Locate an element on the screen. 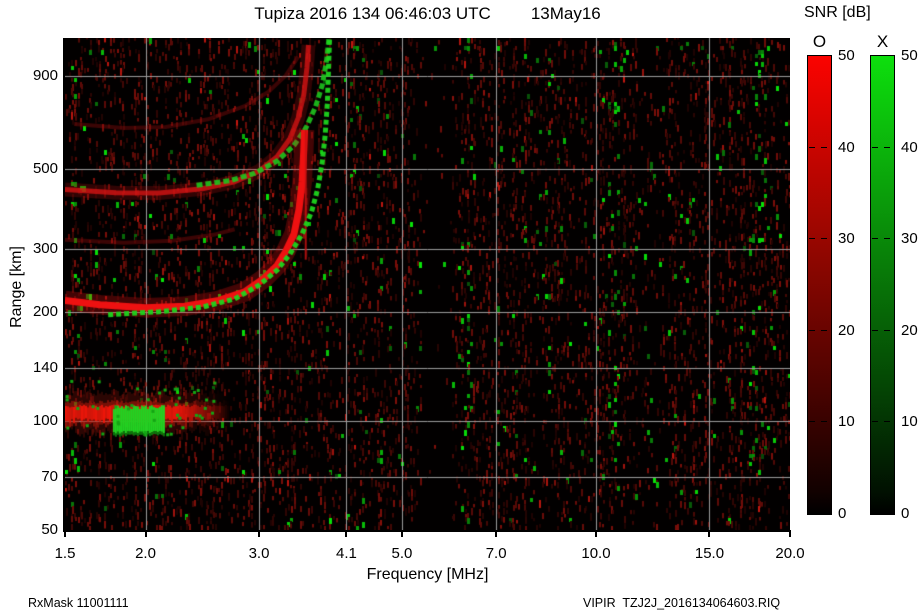  x-tick-label-1.5: 1.5 is located at coordinates (65, 553).